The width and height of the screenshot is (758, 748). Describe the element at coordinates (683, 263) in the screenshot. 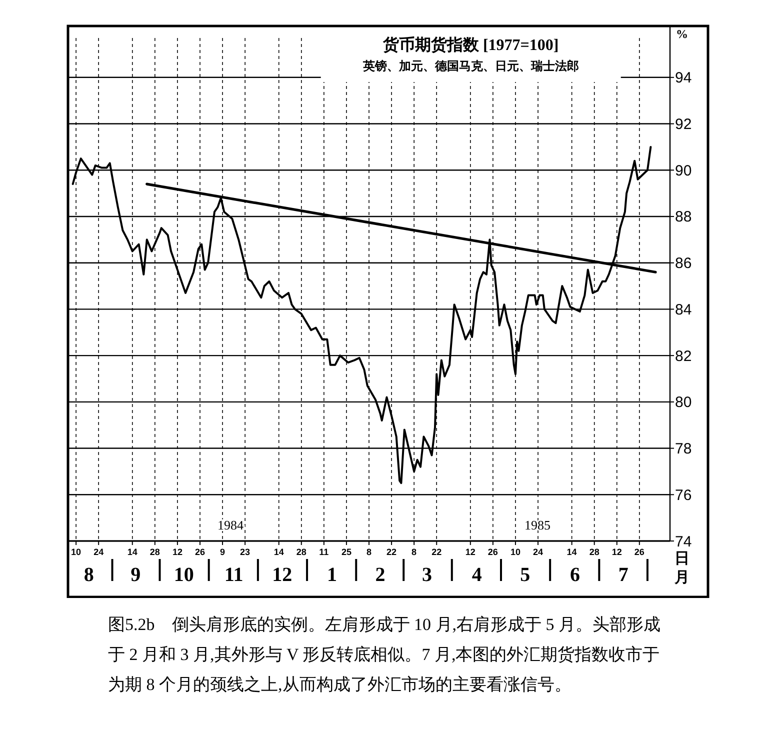

I see `y-tick-label: 86` at that location.